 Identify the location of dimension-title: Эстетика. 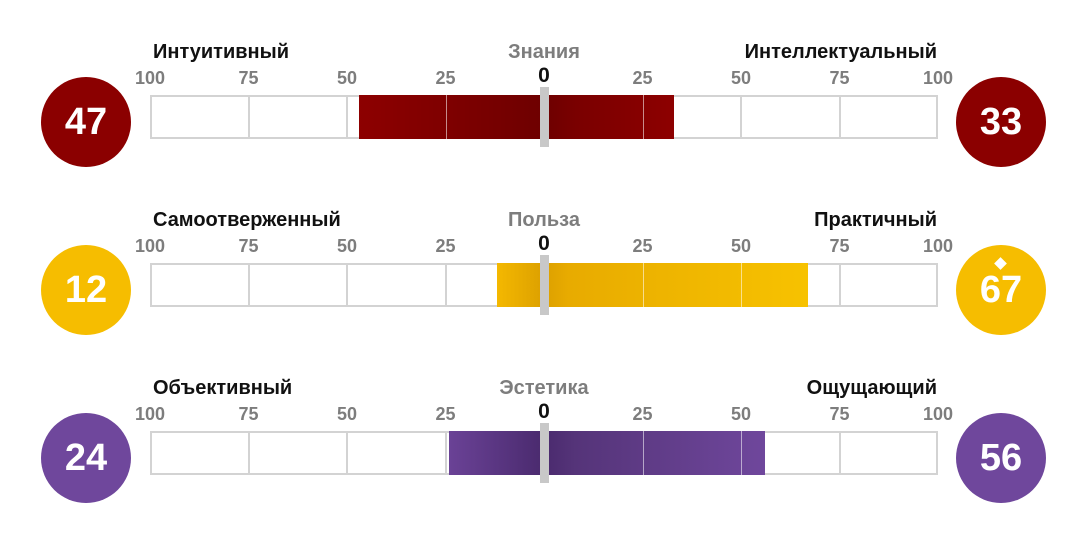
(544, 388).